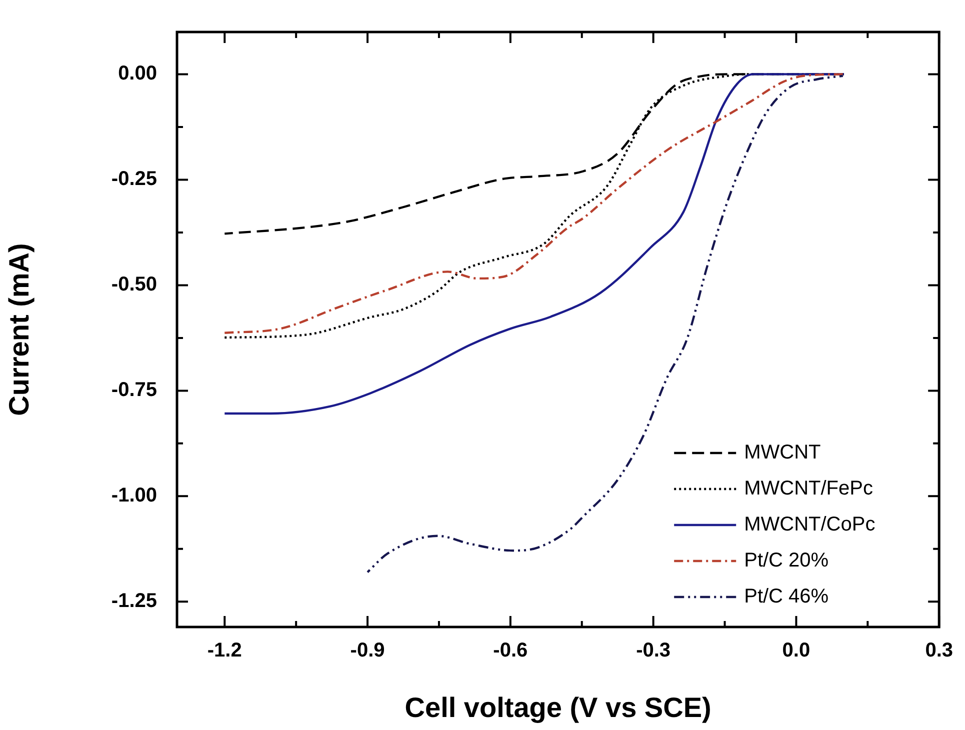 This screenshot has height=730, width=965. I want to click on y-tick-label: -1.25, so click(134, 601).